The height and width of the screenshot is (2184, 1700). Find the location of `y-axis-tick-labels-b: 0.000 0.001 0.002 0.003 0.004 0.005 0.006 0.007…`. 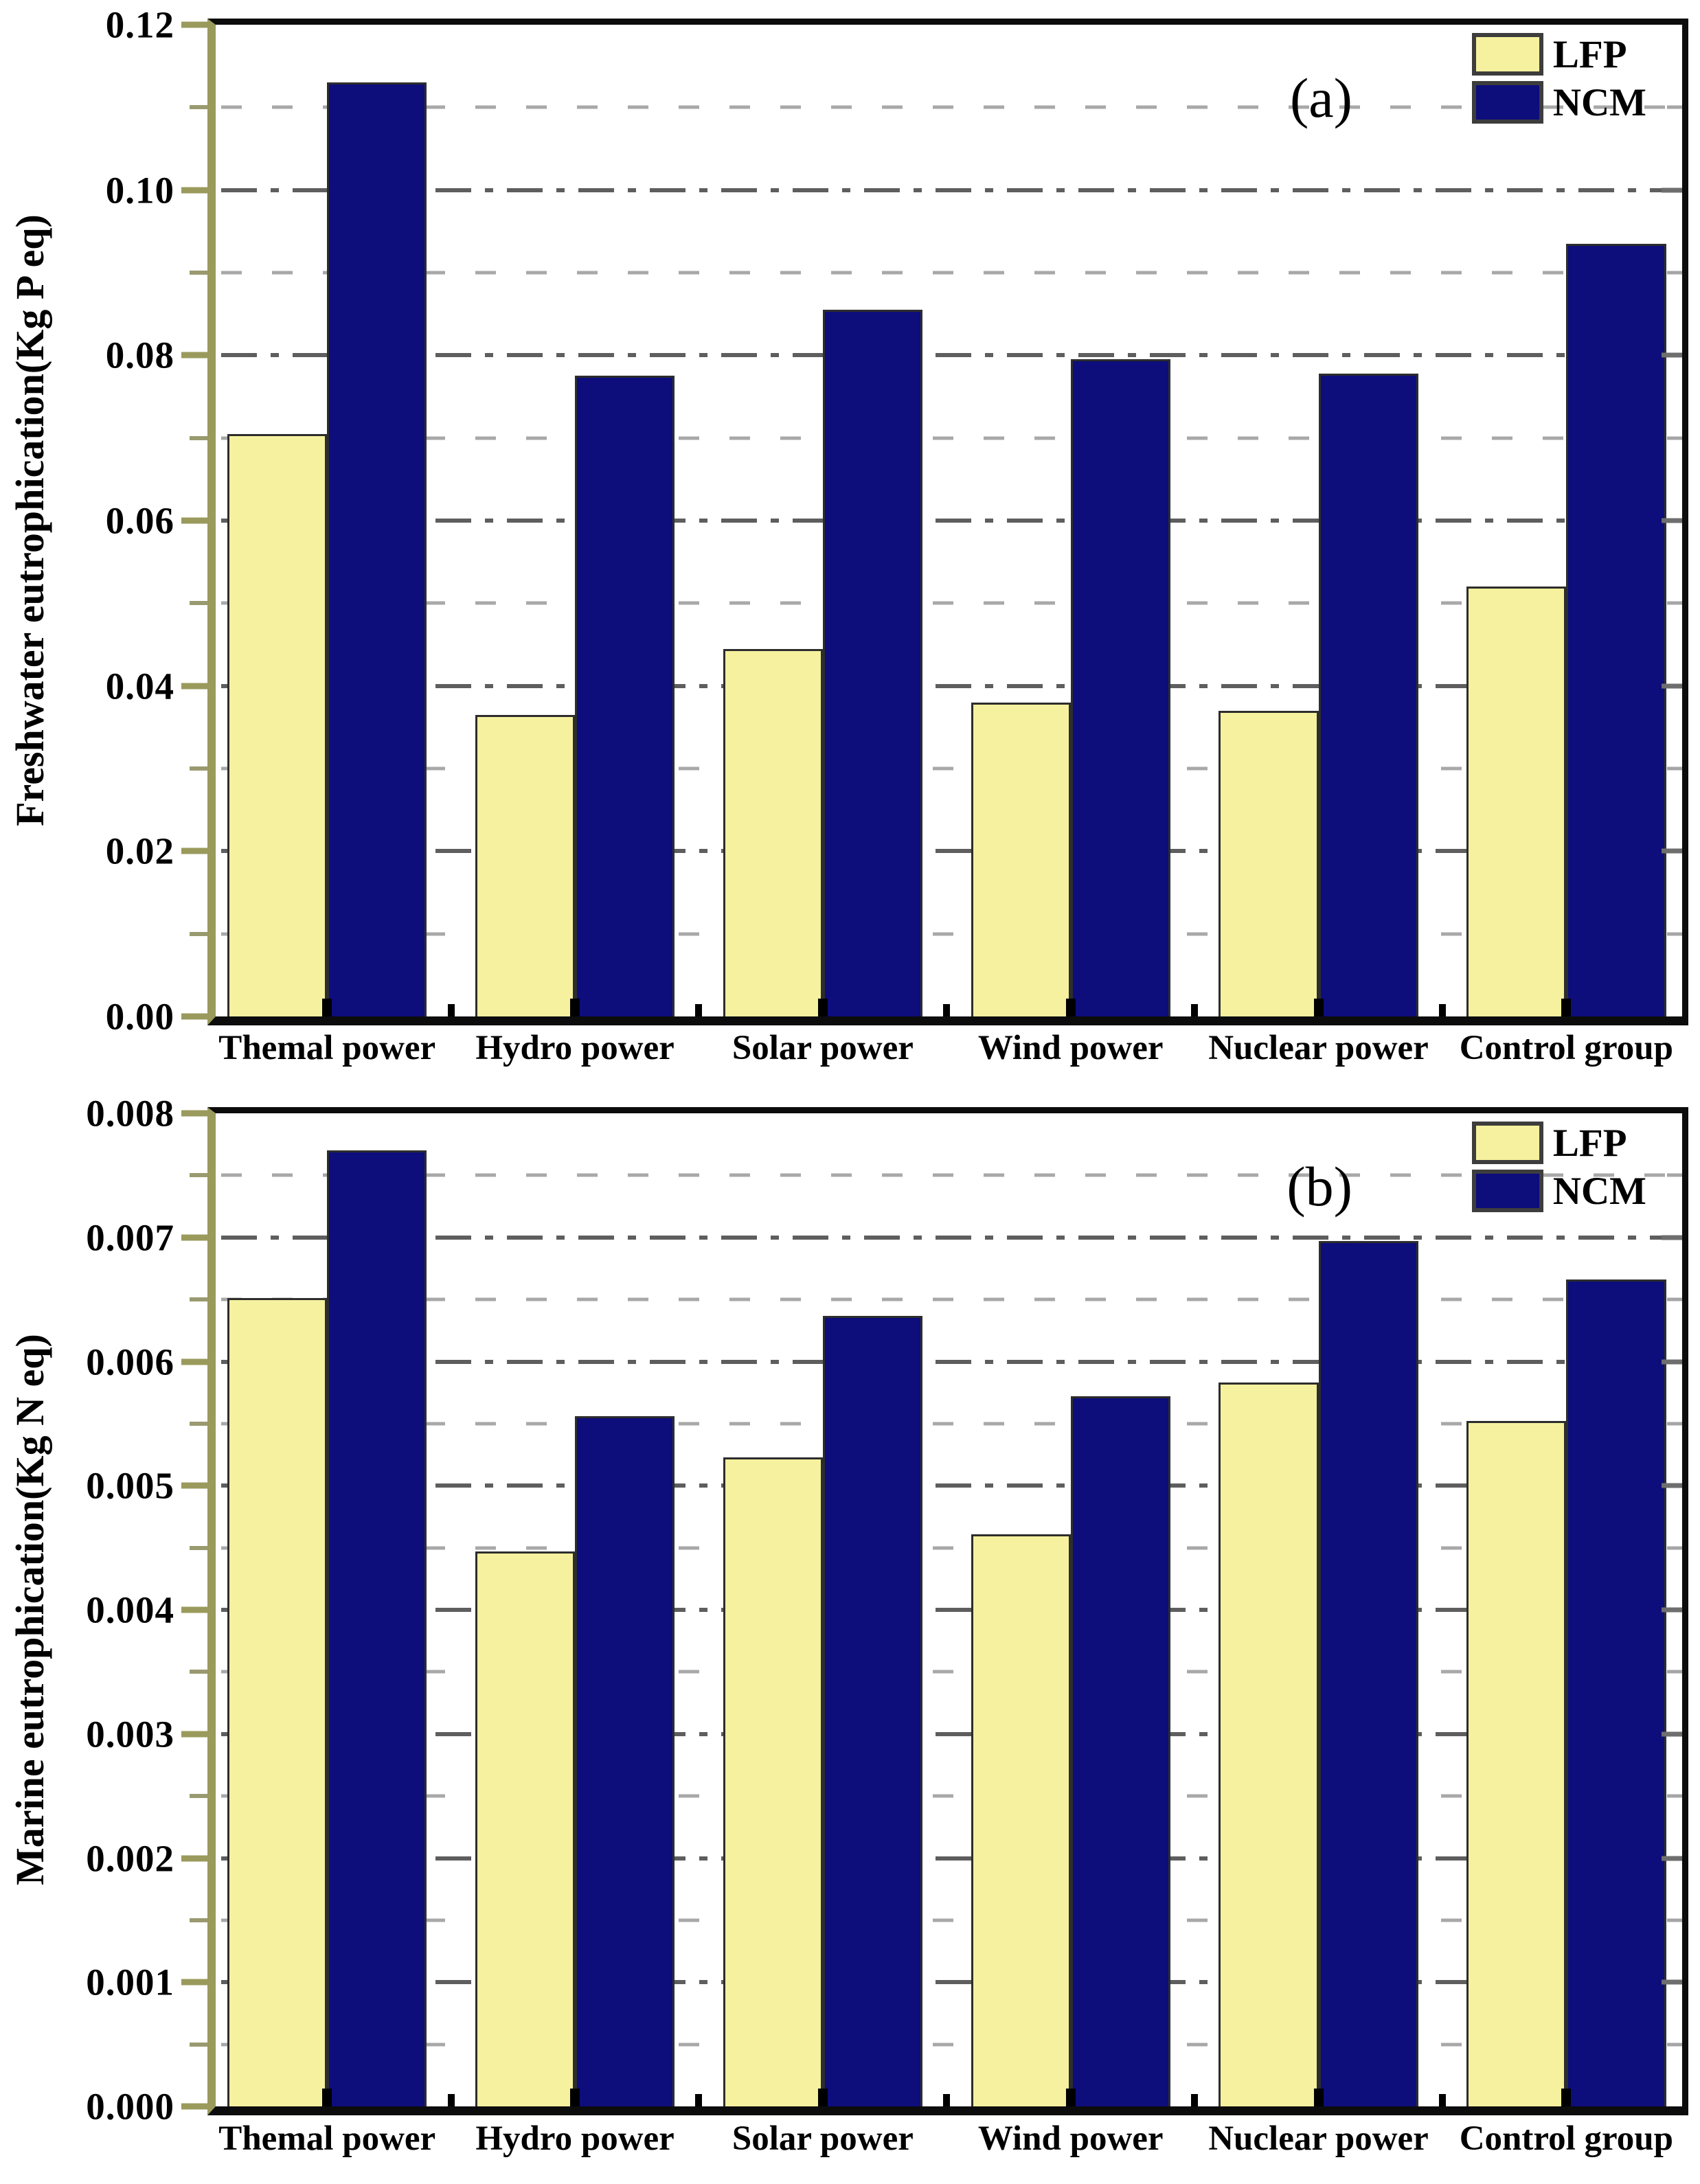

y-axis-tick-labels-b: 0.000 0.001 0.002 0.003 0.004 0.005 0.006 0.007… is located at coordinates (96, 1610).